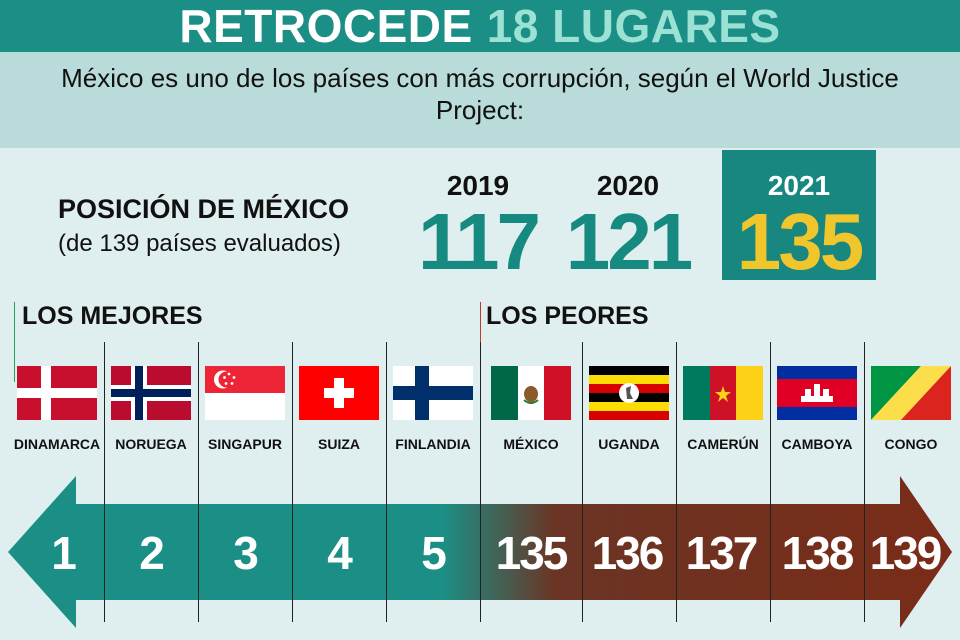 The height and width of the screenshot is (640, 960). I want to click on denmark-flag-icon, so click(57, 393).